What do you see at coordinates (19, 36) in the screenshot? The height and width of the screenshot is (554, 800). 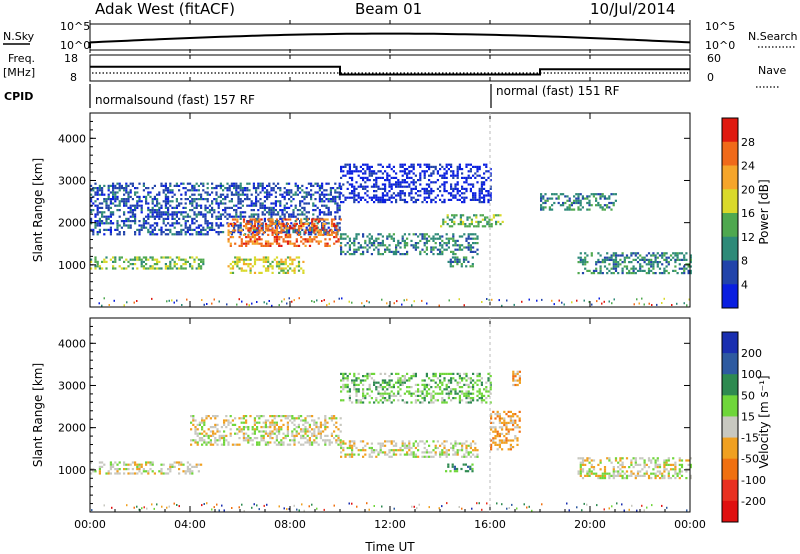 I see `nsky-label: N.Sky` at bounding box center [19, 36].